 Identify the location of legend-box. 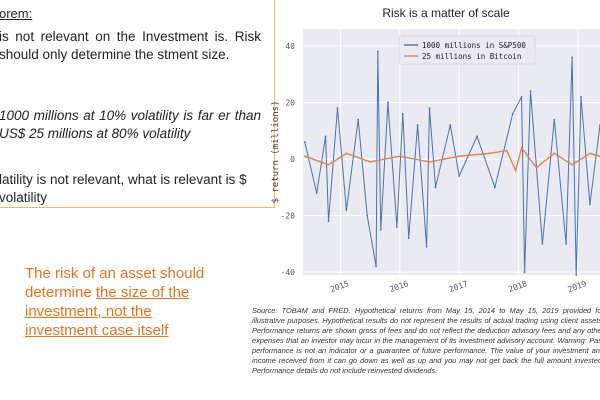
(467, 50).